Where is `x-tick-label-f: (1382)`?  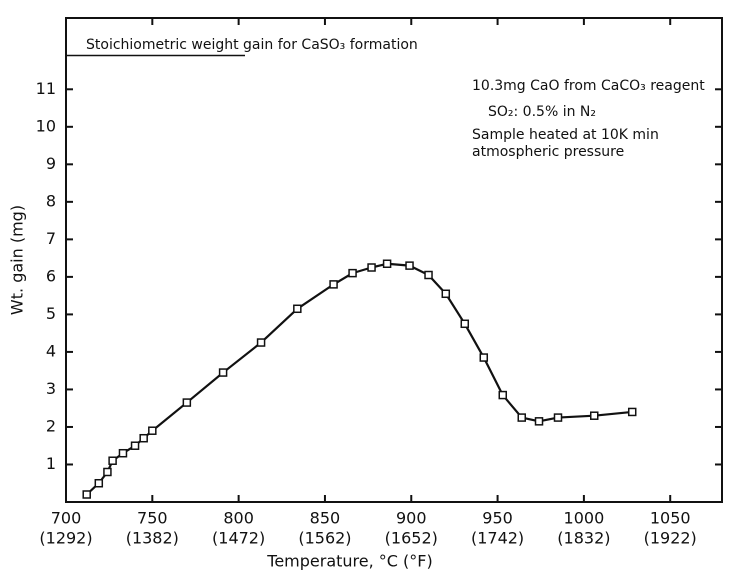
x-tick-label-f: (1382) is located at coordinates (152, 538).